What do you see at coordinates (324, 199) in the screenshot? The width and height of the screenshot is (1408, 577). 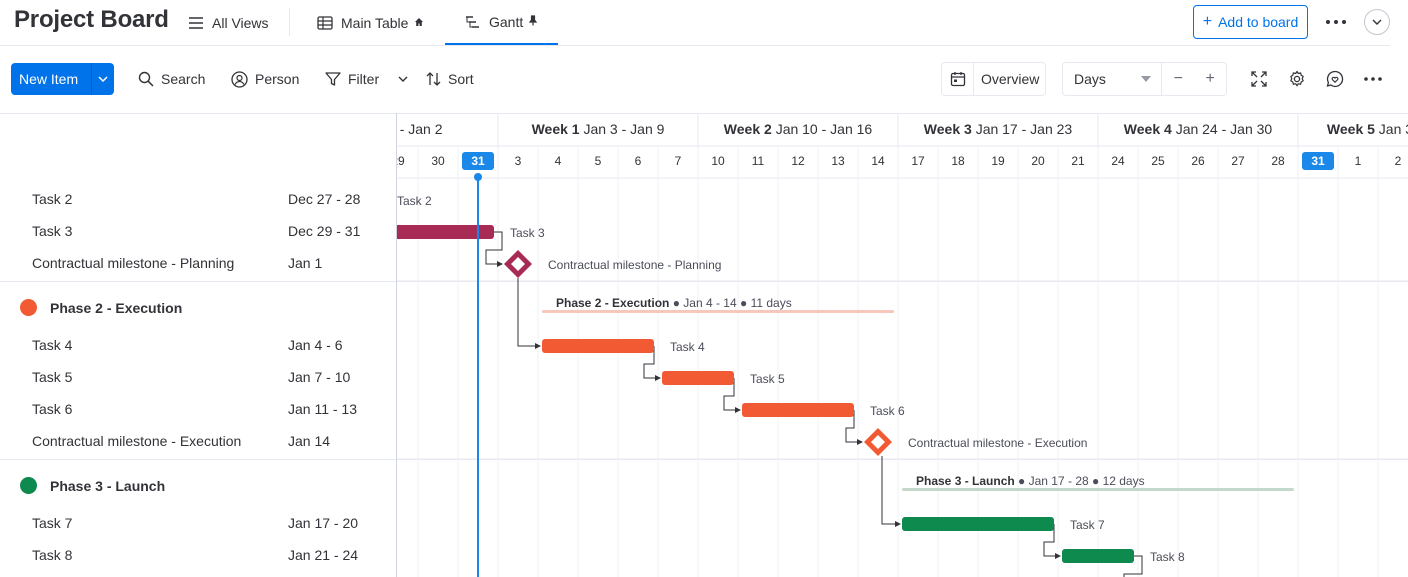 I see `item-dates: Dec 27 - 28` at bounding box center [324, 199].